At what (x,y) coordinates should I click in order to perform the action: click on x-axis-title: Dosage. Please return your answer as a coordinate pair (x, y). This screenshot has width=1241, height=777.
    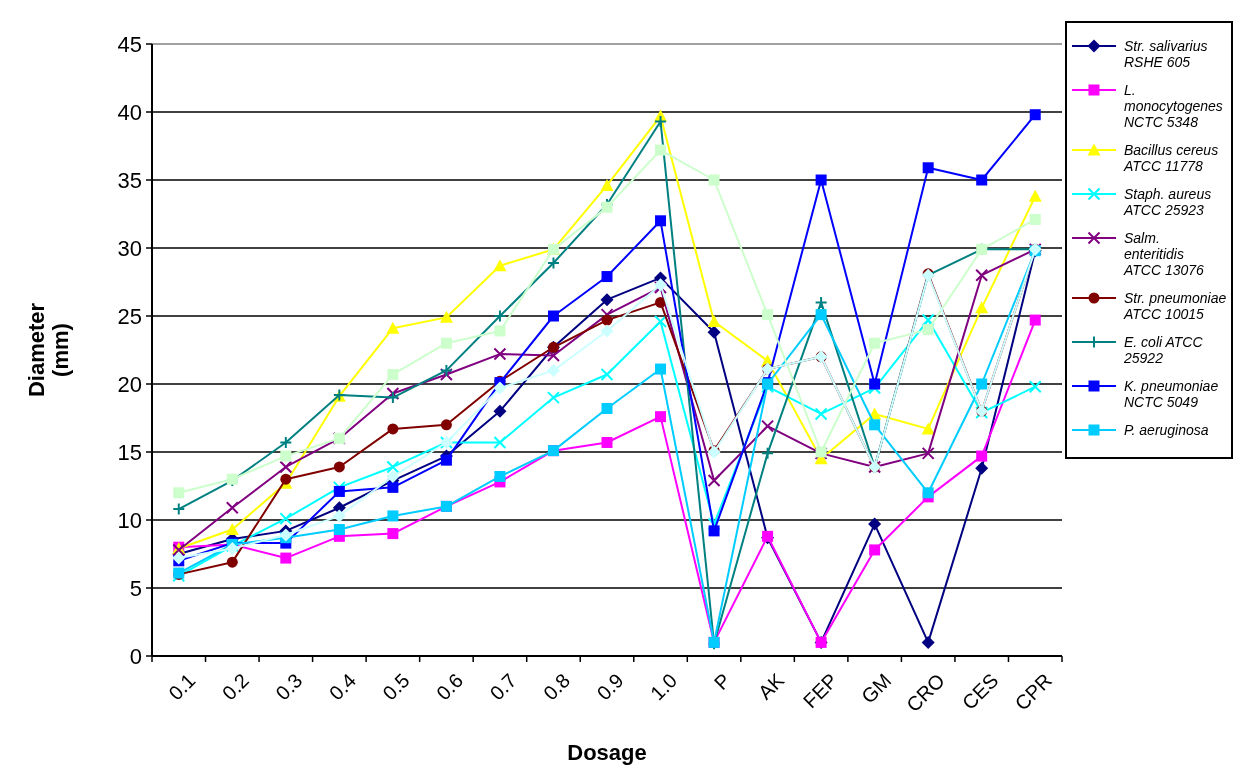
    Looking at the image, I should click on (607, 752).